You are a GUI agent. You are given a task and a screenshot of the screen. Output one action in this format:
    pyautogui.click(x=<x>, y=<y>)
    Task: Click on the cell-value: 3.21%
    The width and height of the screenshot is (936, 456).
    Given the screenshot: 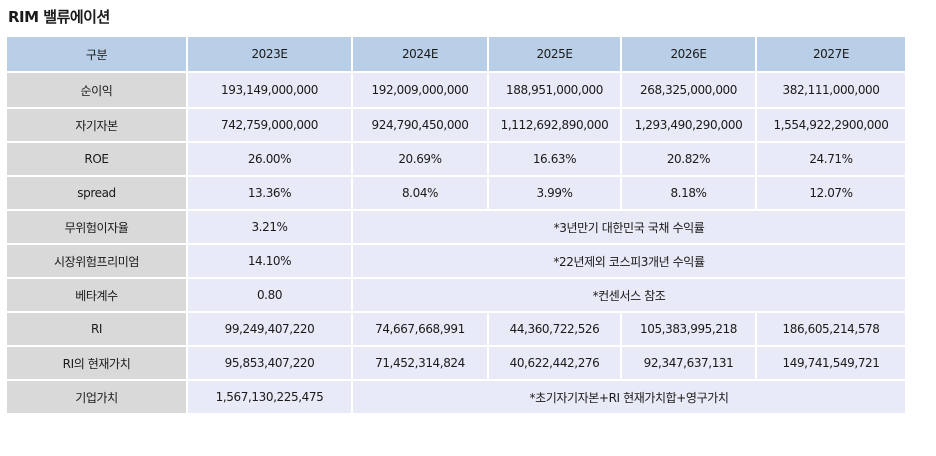 What is the action you would take?
    pyautogui.click(x=270, y=228)
    